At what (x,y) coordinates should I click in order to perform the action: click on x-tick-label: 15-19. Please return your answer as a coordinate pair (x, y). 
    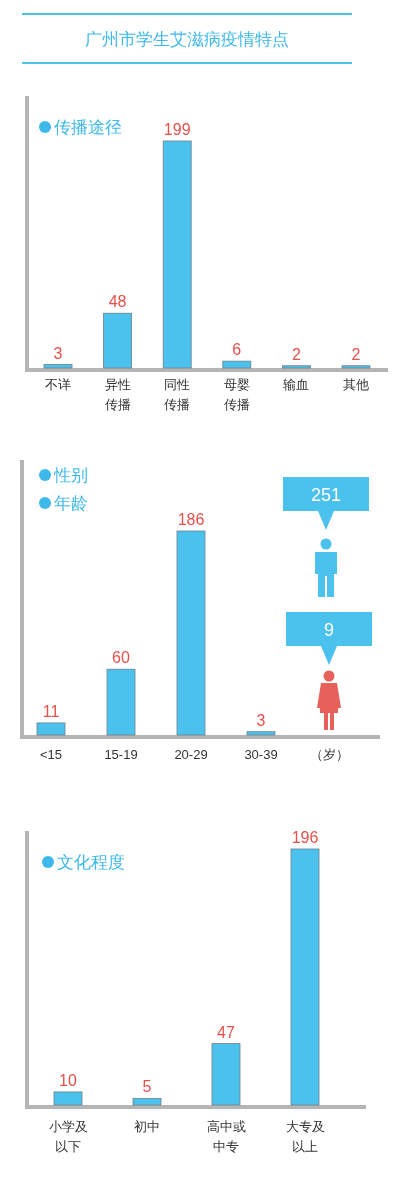
    Looking at the image, I should click on (121, 754).